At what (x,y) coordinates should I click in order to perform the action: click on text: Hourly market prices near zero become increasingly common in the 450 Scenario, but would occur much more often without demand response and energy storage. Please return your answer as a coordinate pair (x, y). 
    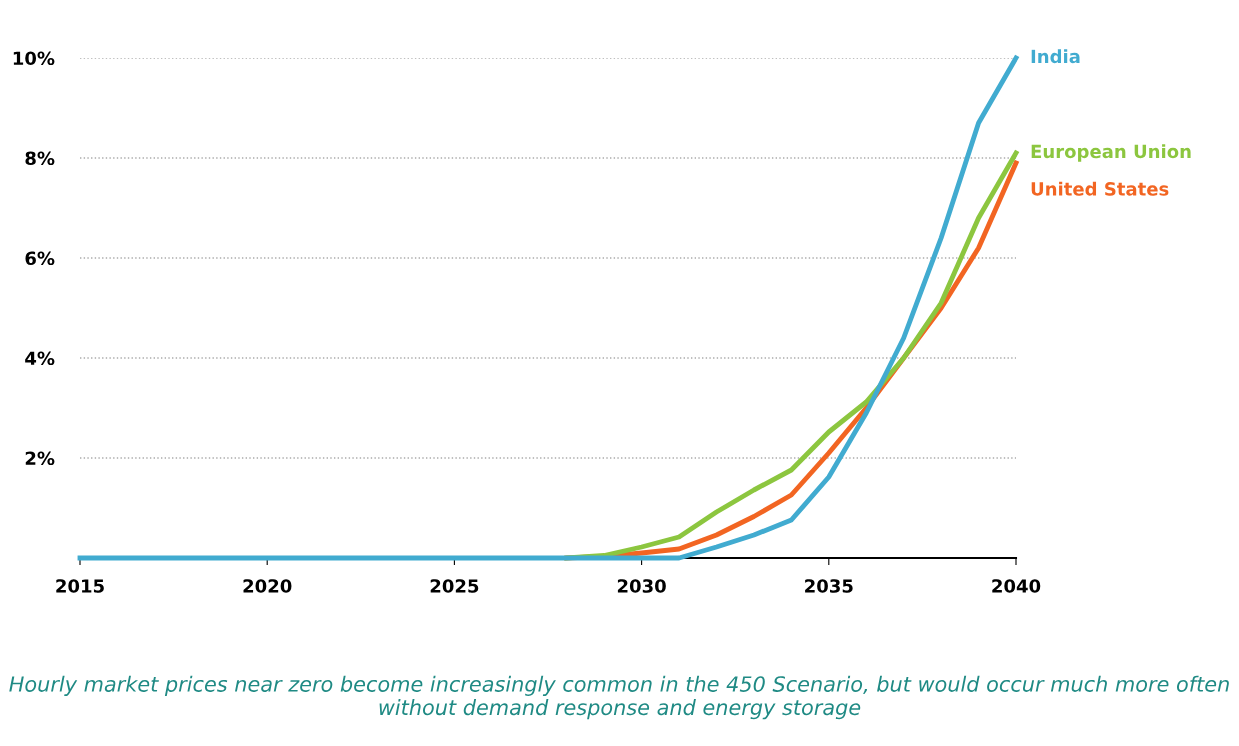
    Looking at the image, I should click on (619, 697).